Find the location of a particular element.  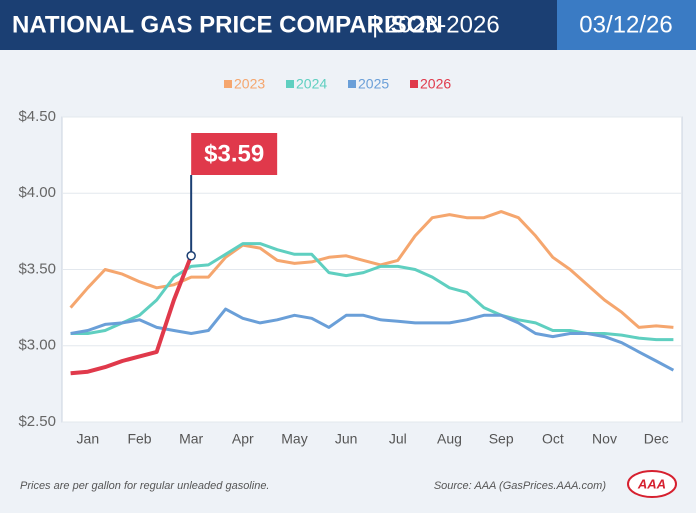

source: Source: AAA (GasPrices.AAA.com) is located at coordinates (520, 486).